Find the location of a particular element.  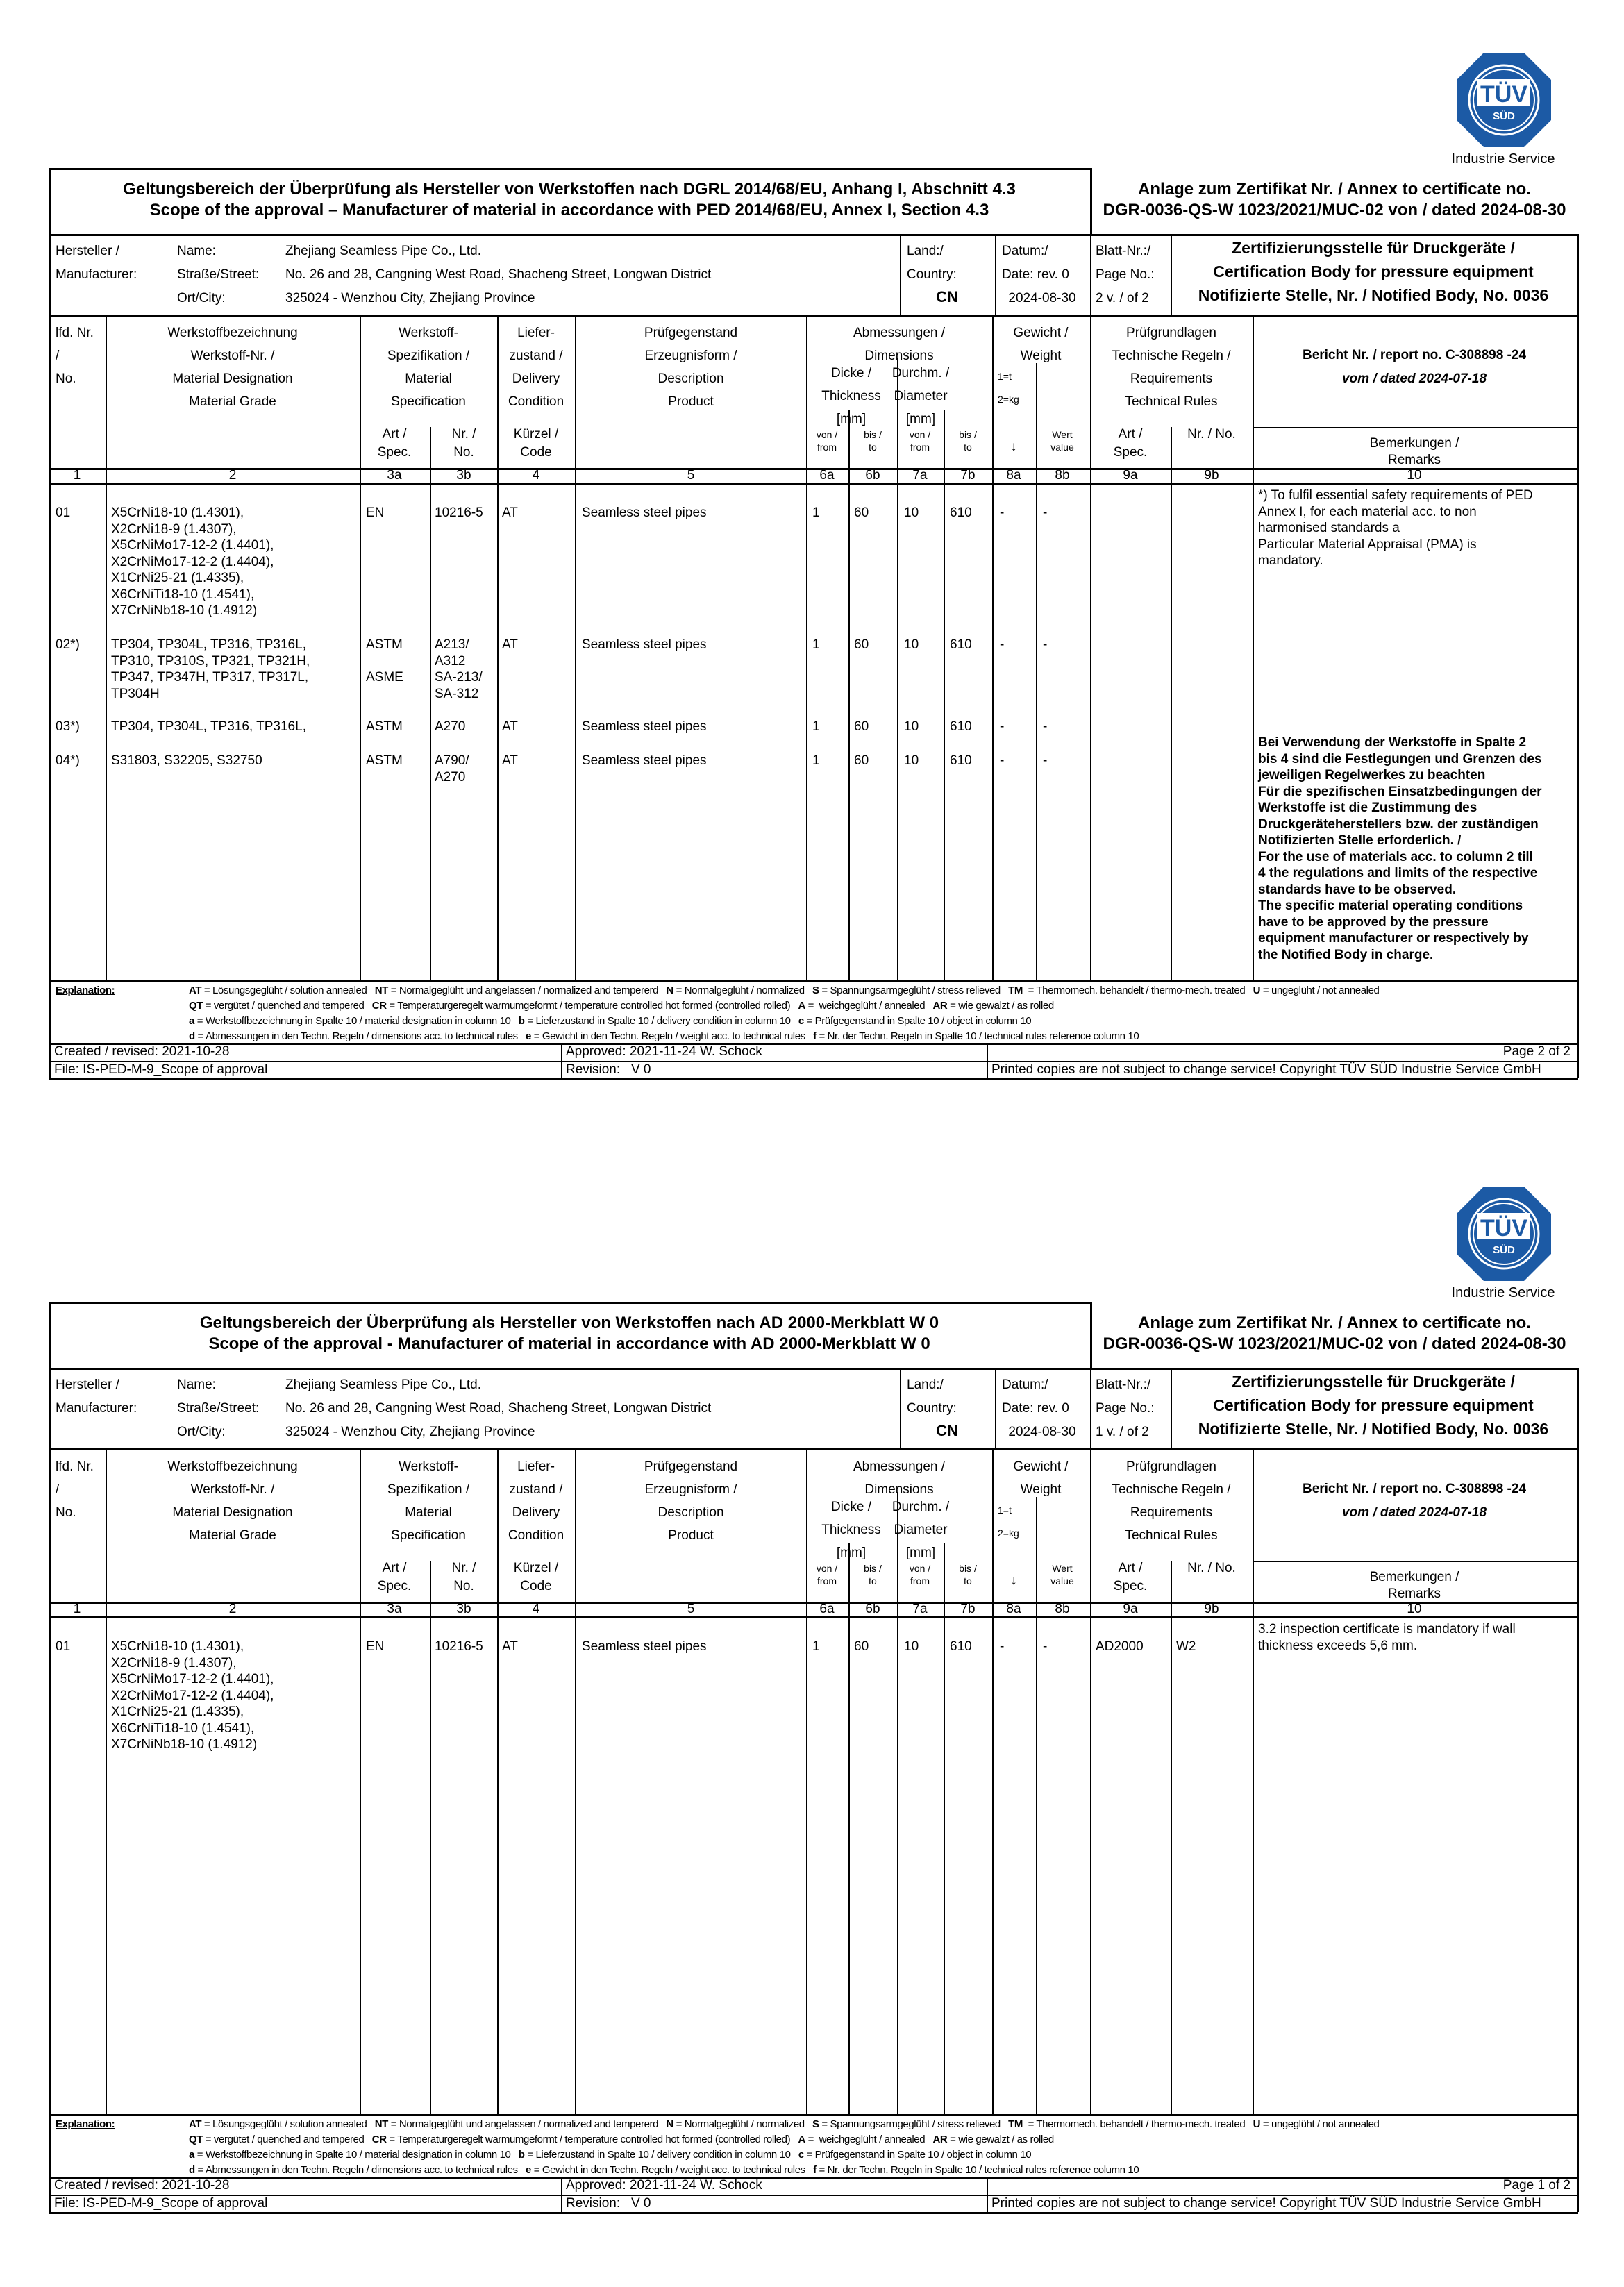

header-weight: Weight is located at coordinates (1041, 1489).